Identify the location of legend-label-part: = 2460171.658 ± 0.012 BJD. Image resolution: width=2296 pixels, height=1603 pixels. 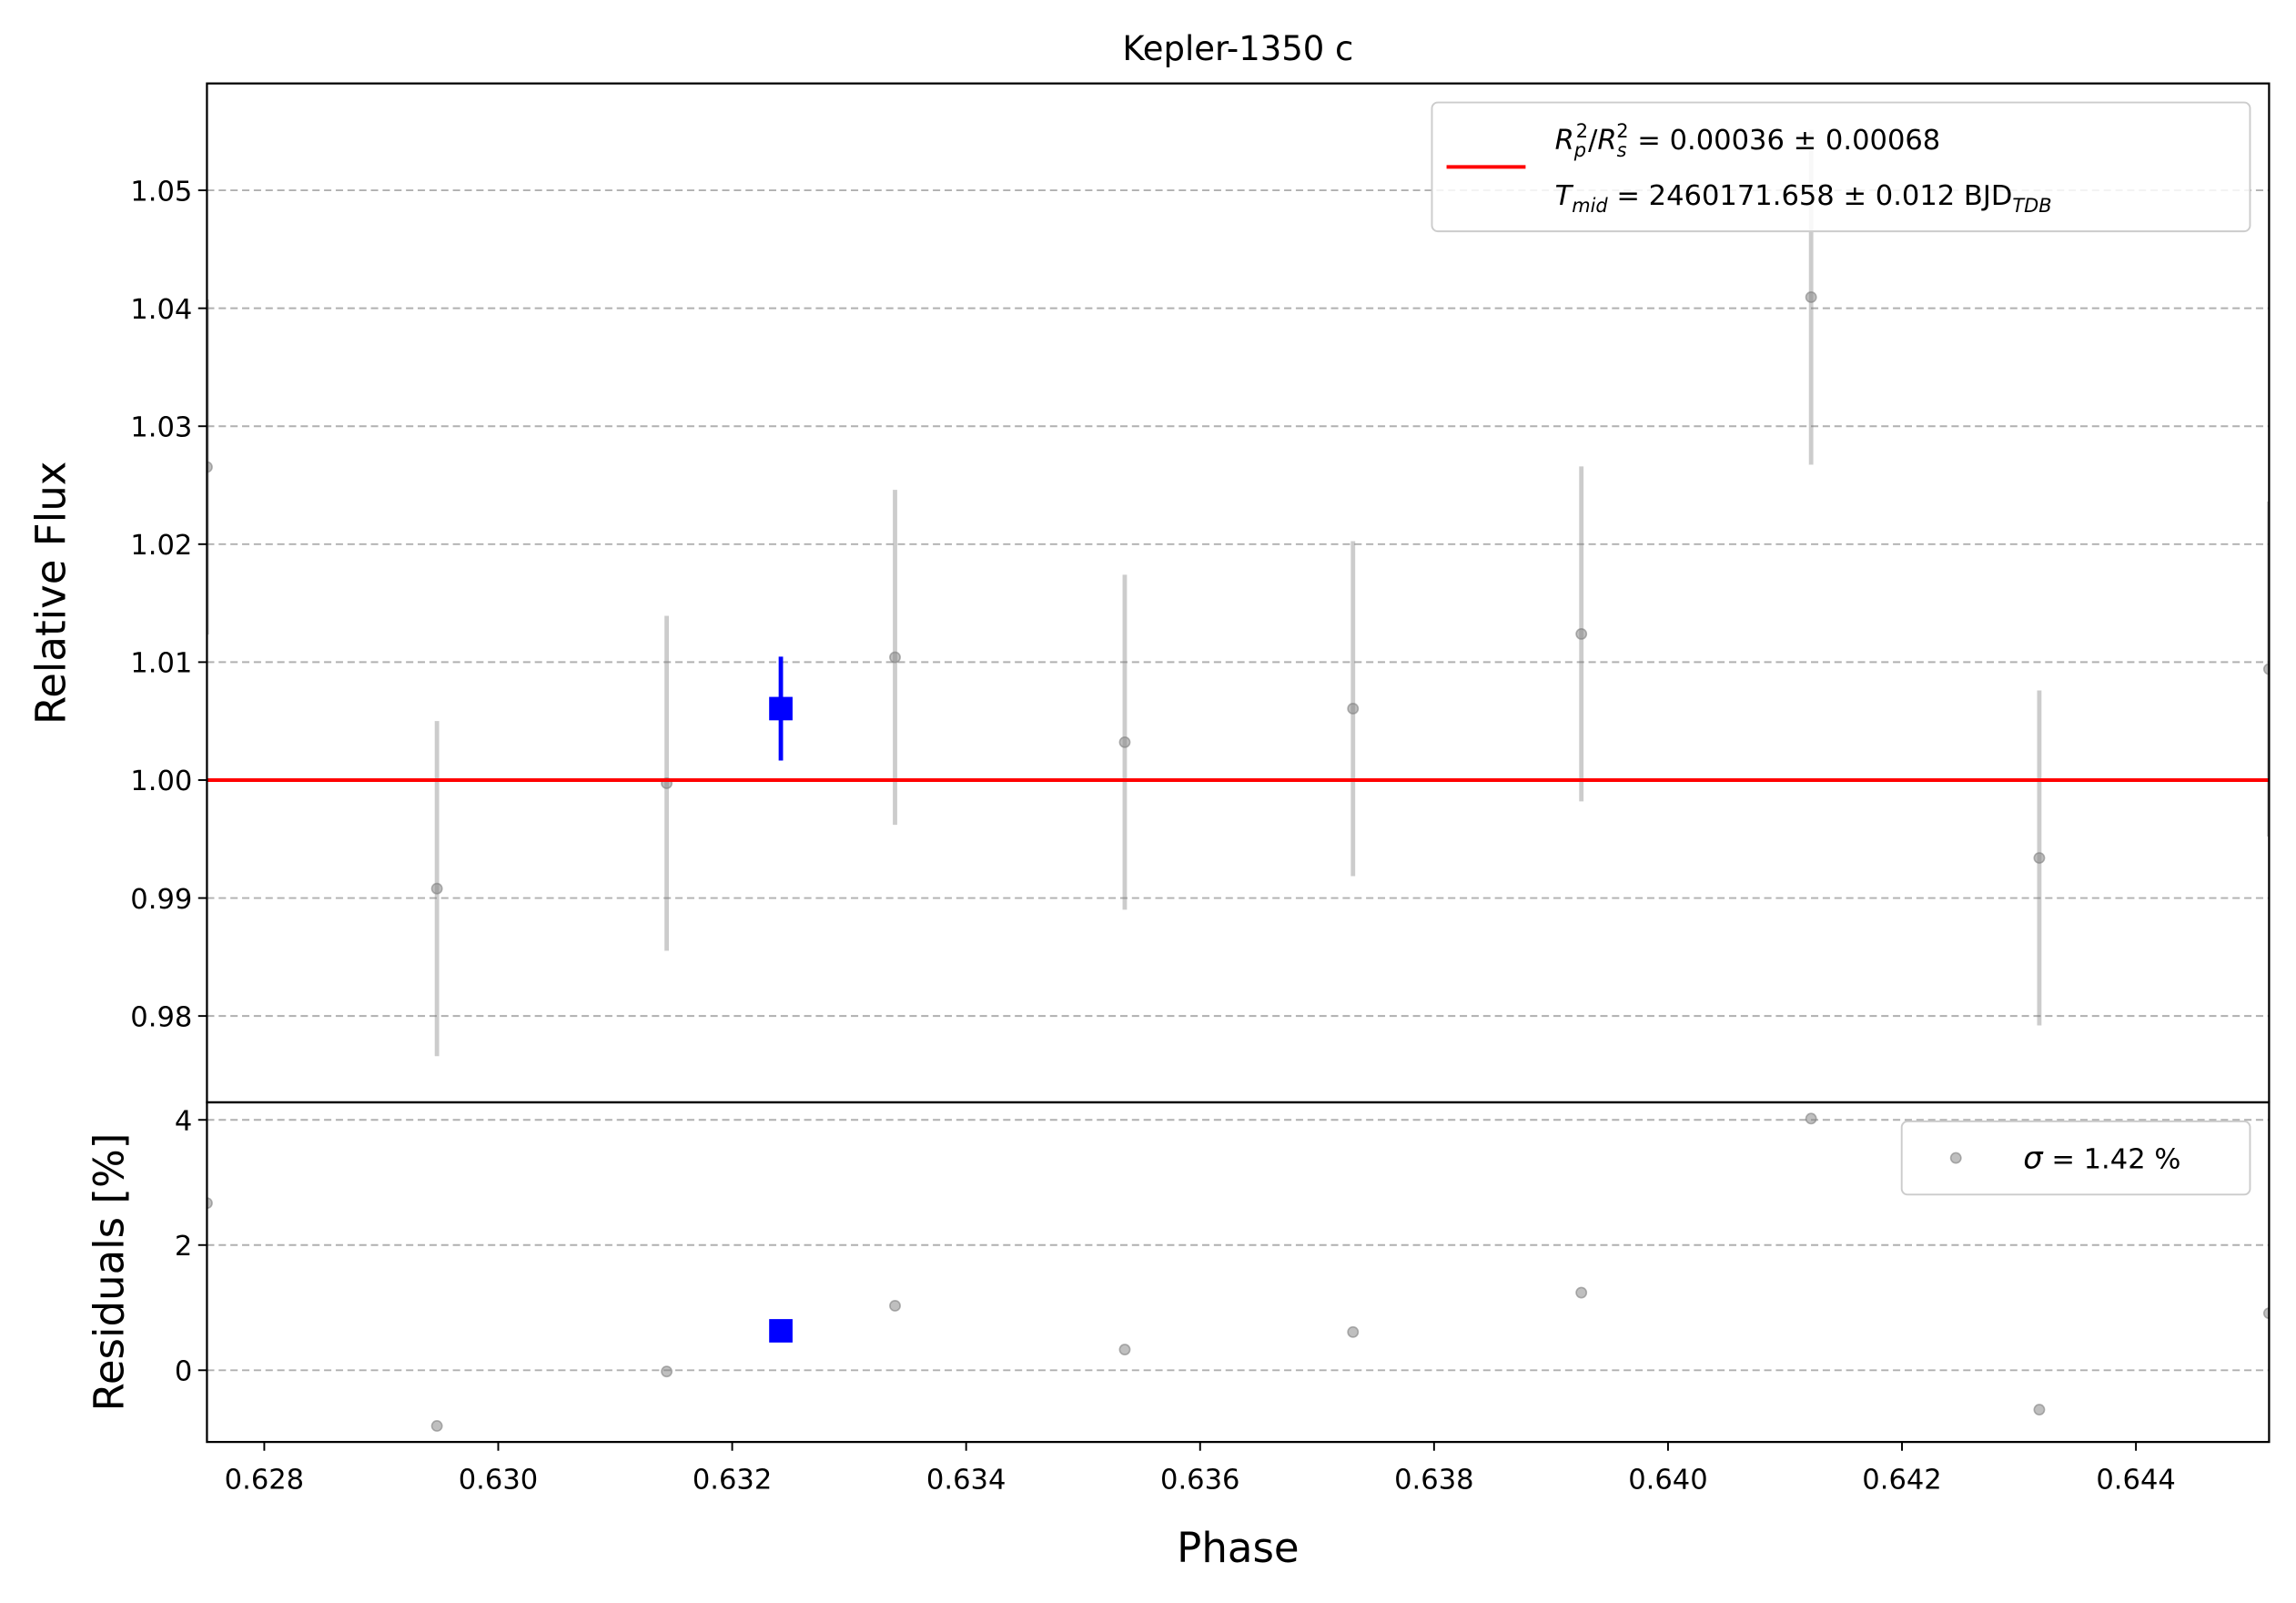
(1811, 196).